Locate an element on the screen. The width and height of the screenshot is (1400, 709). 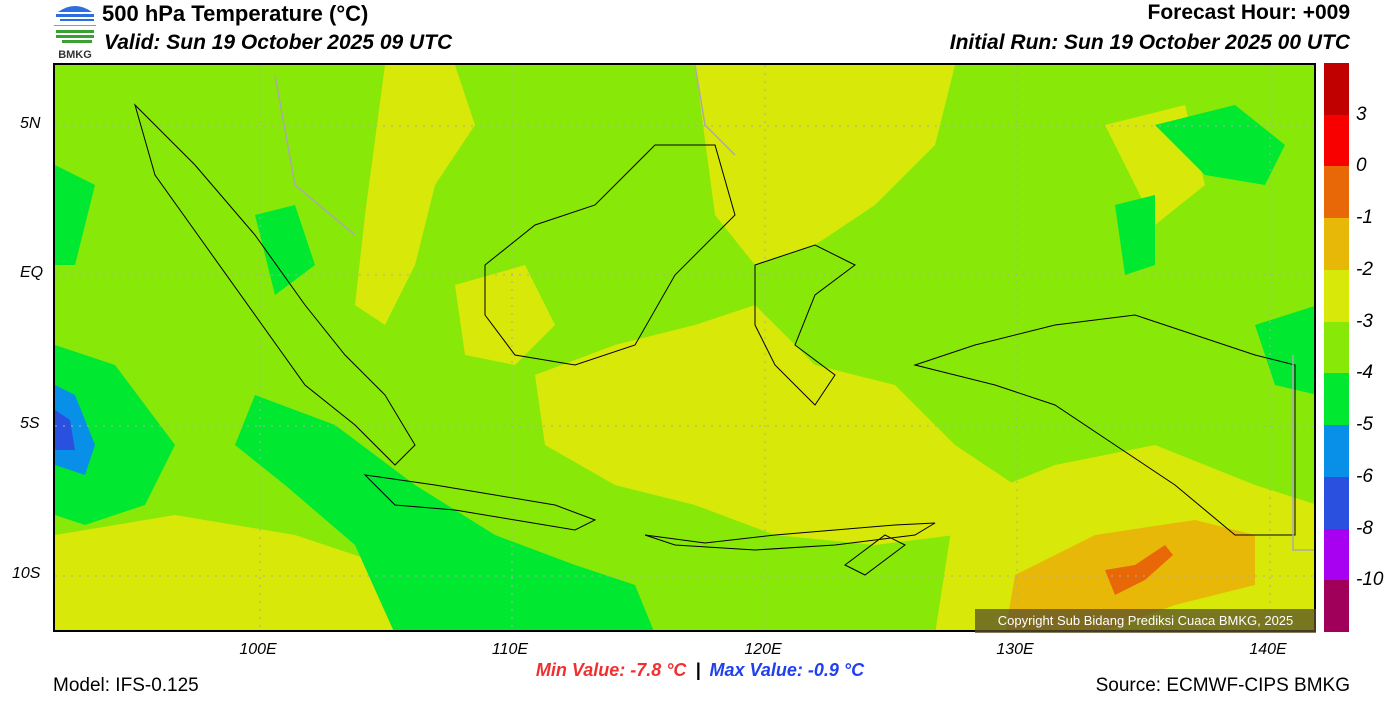
max-value: Max Value: -0.9 °C is located at coordinates (787, 670).